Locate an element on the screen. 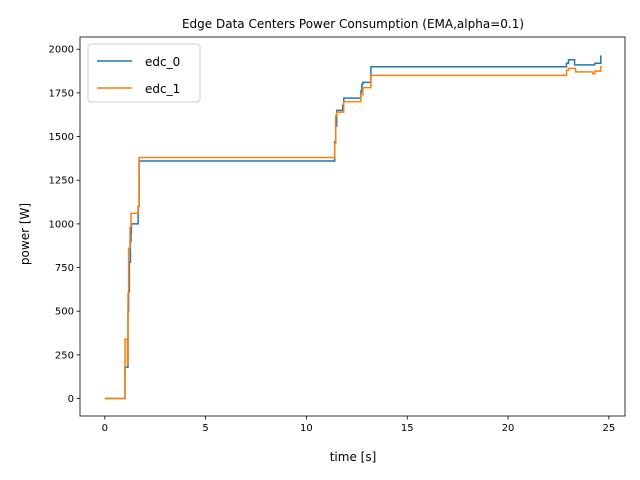 The width and height of the screenshot is (640, 480). x-axis: 0 5 10 15 20 25 is located at coordinates (359, 425).